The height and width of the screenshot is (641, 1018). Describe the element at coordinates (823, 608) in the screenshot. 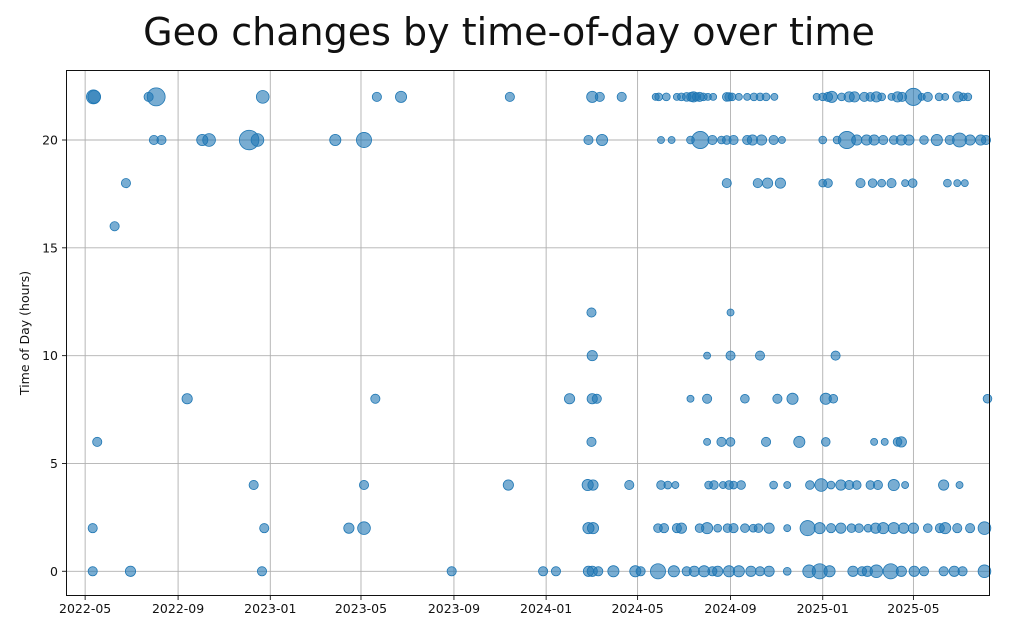

I see `x-tick-label: 2025-01` at that location.